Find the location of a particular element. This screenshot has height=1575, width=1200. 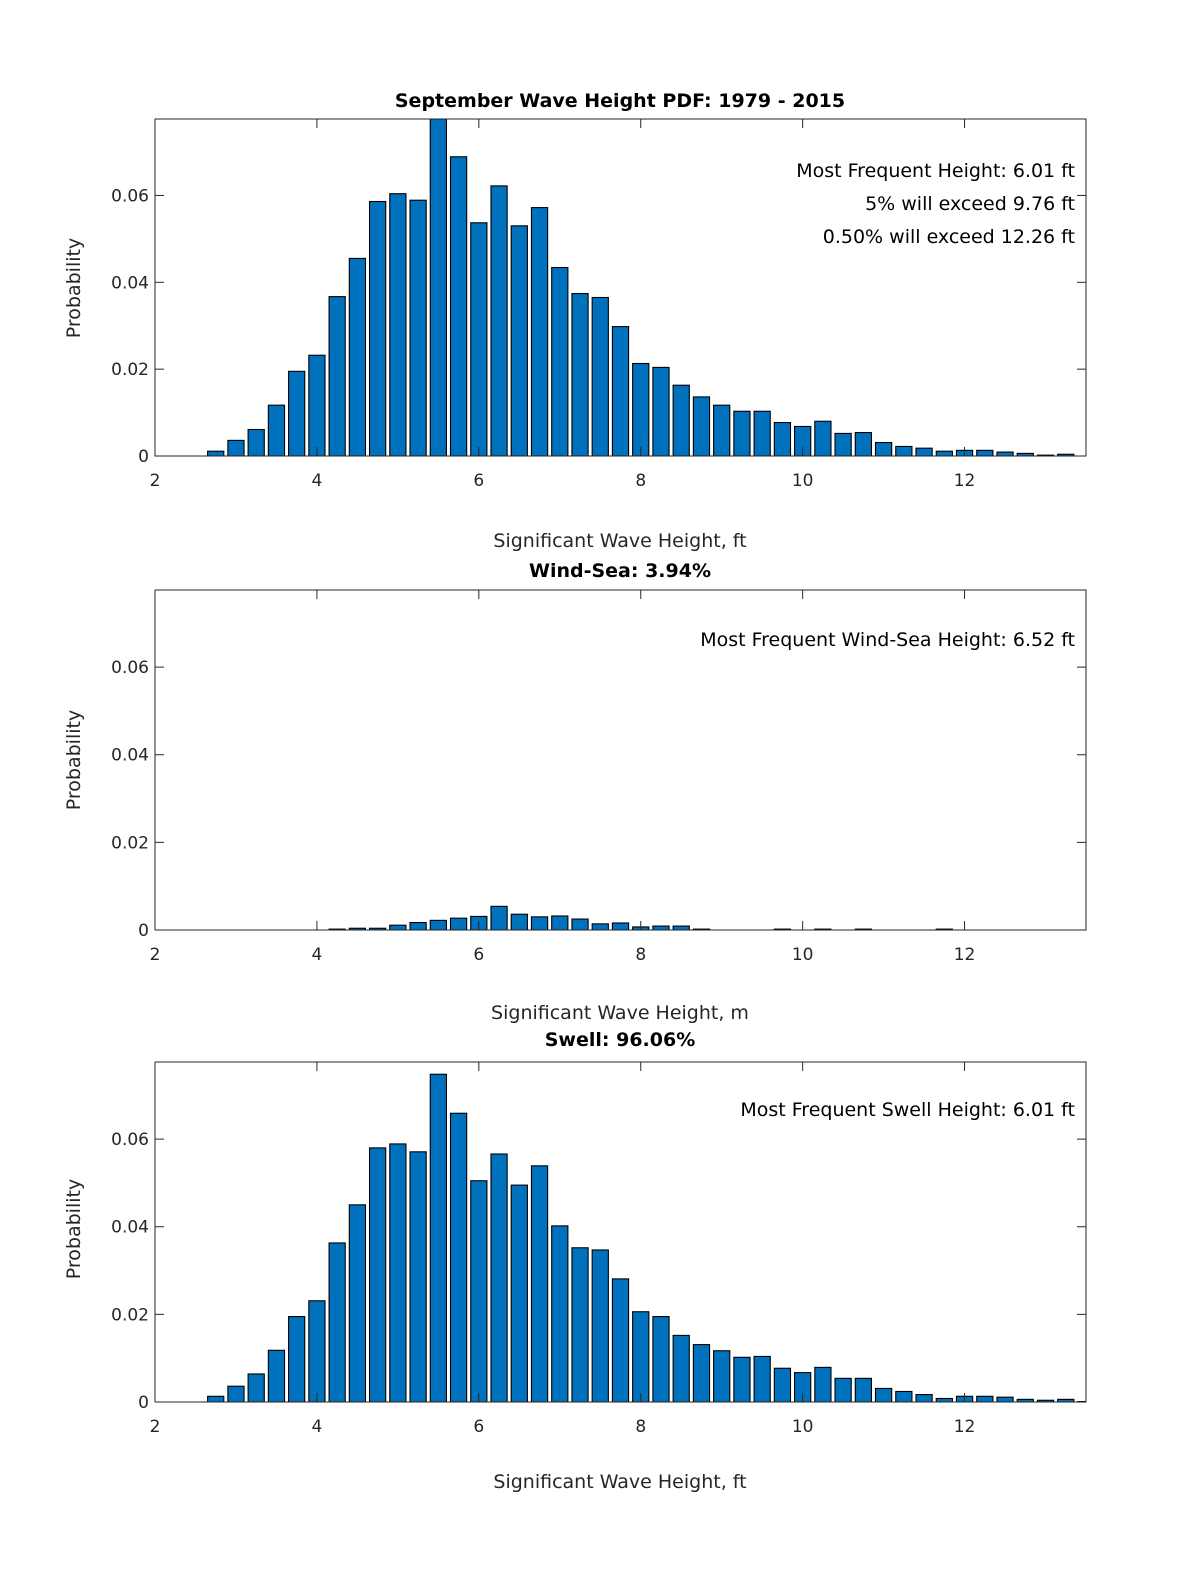

chart-title: Swell: 96.06% is located at coordinates (620, 1040).